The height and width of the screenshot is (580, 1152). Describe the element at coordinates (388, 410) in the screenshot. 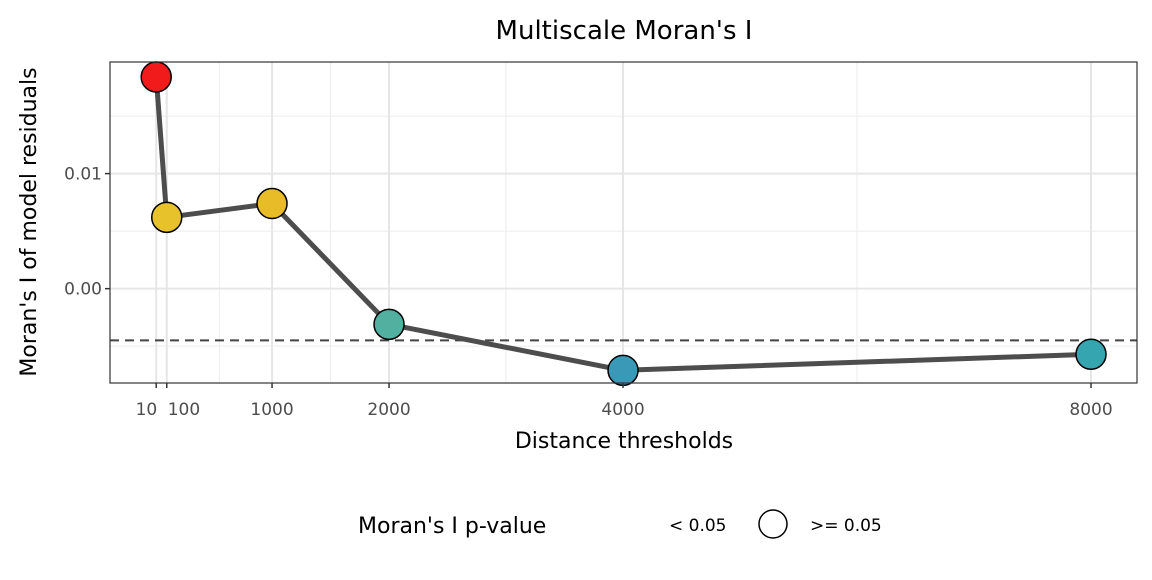

I see `x-tick-label: 2000` at that location.